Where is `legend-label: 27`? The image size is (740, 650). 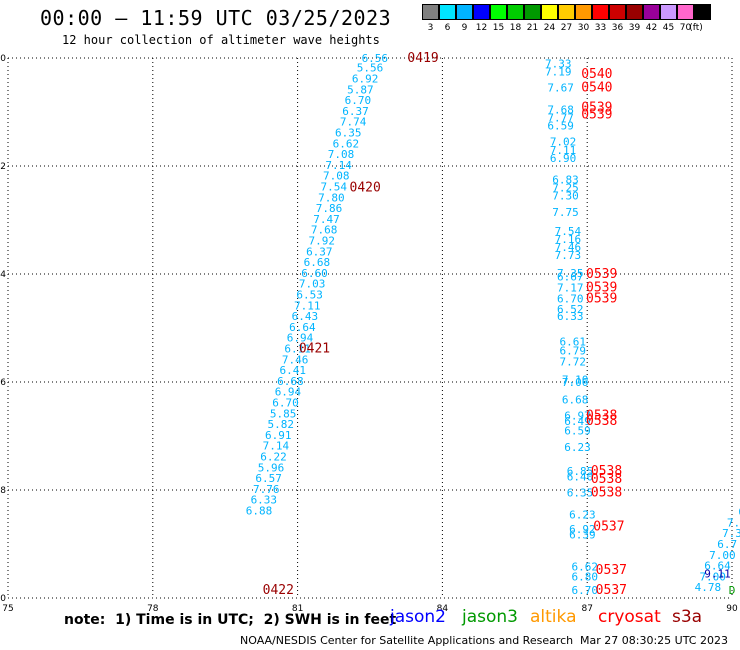 legend-label: 27 is located at coordinates (566, 28).